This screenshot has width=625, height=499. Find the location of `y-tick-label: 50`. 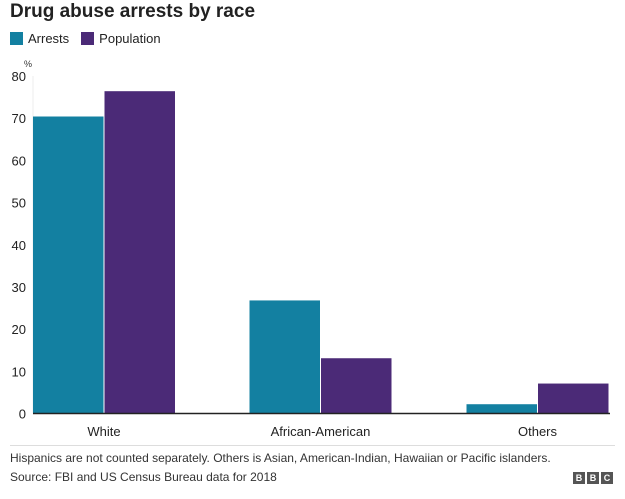

y-tick-label: 50 is located at coordinates (19, 203).